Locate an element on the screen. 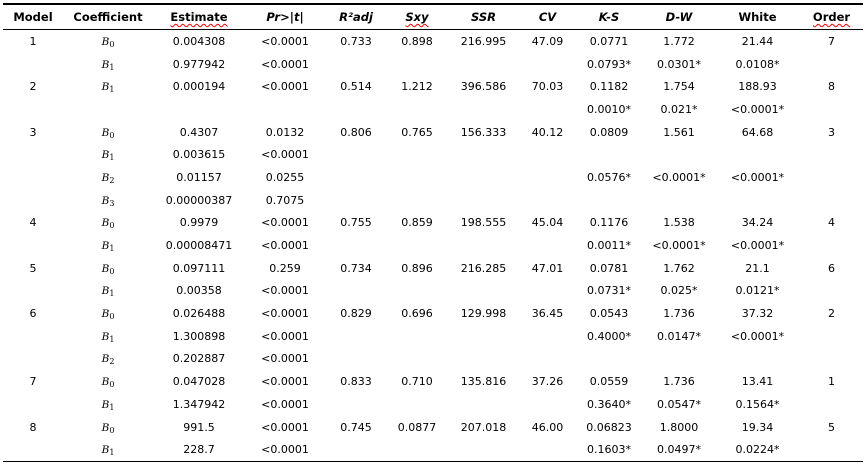  dw-cell: 0.0497* is located at coordinates (679, 450).